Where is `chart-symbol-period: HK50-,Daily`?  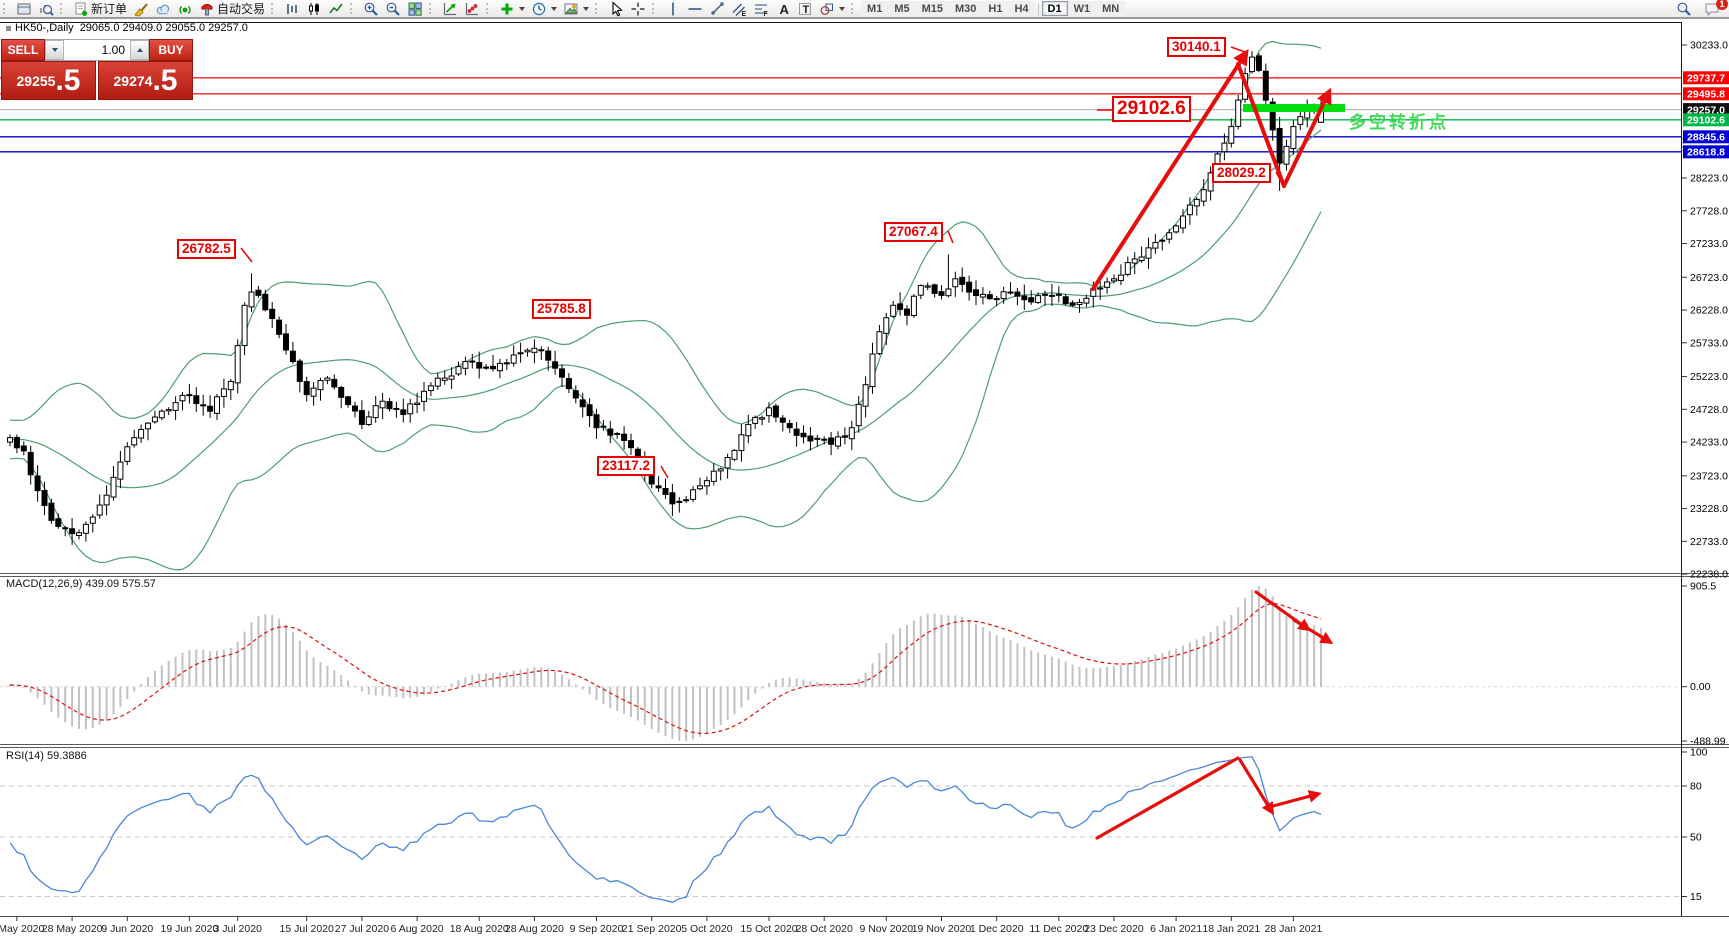
chart-symbol-period: HK50-,Daily is located at coordinates (44, 28).